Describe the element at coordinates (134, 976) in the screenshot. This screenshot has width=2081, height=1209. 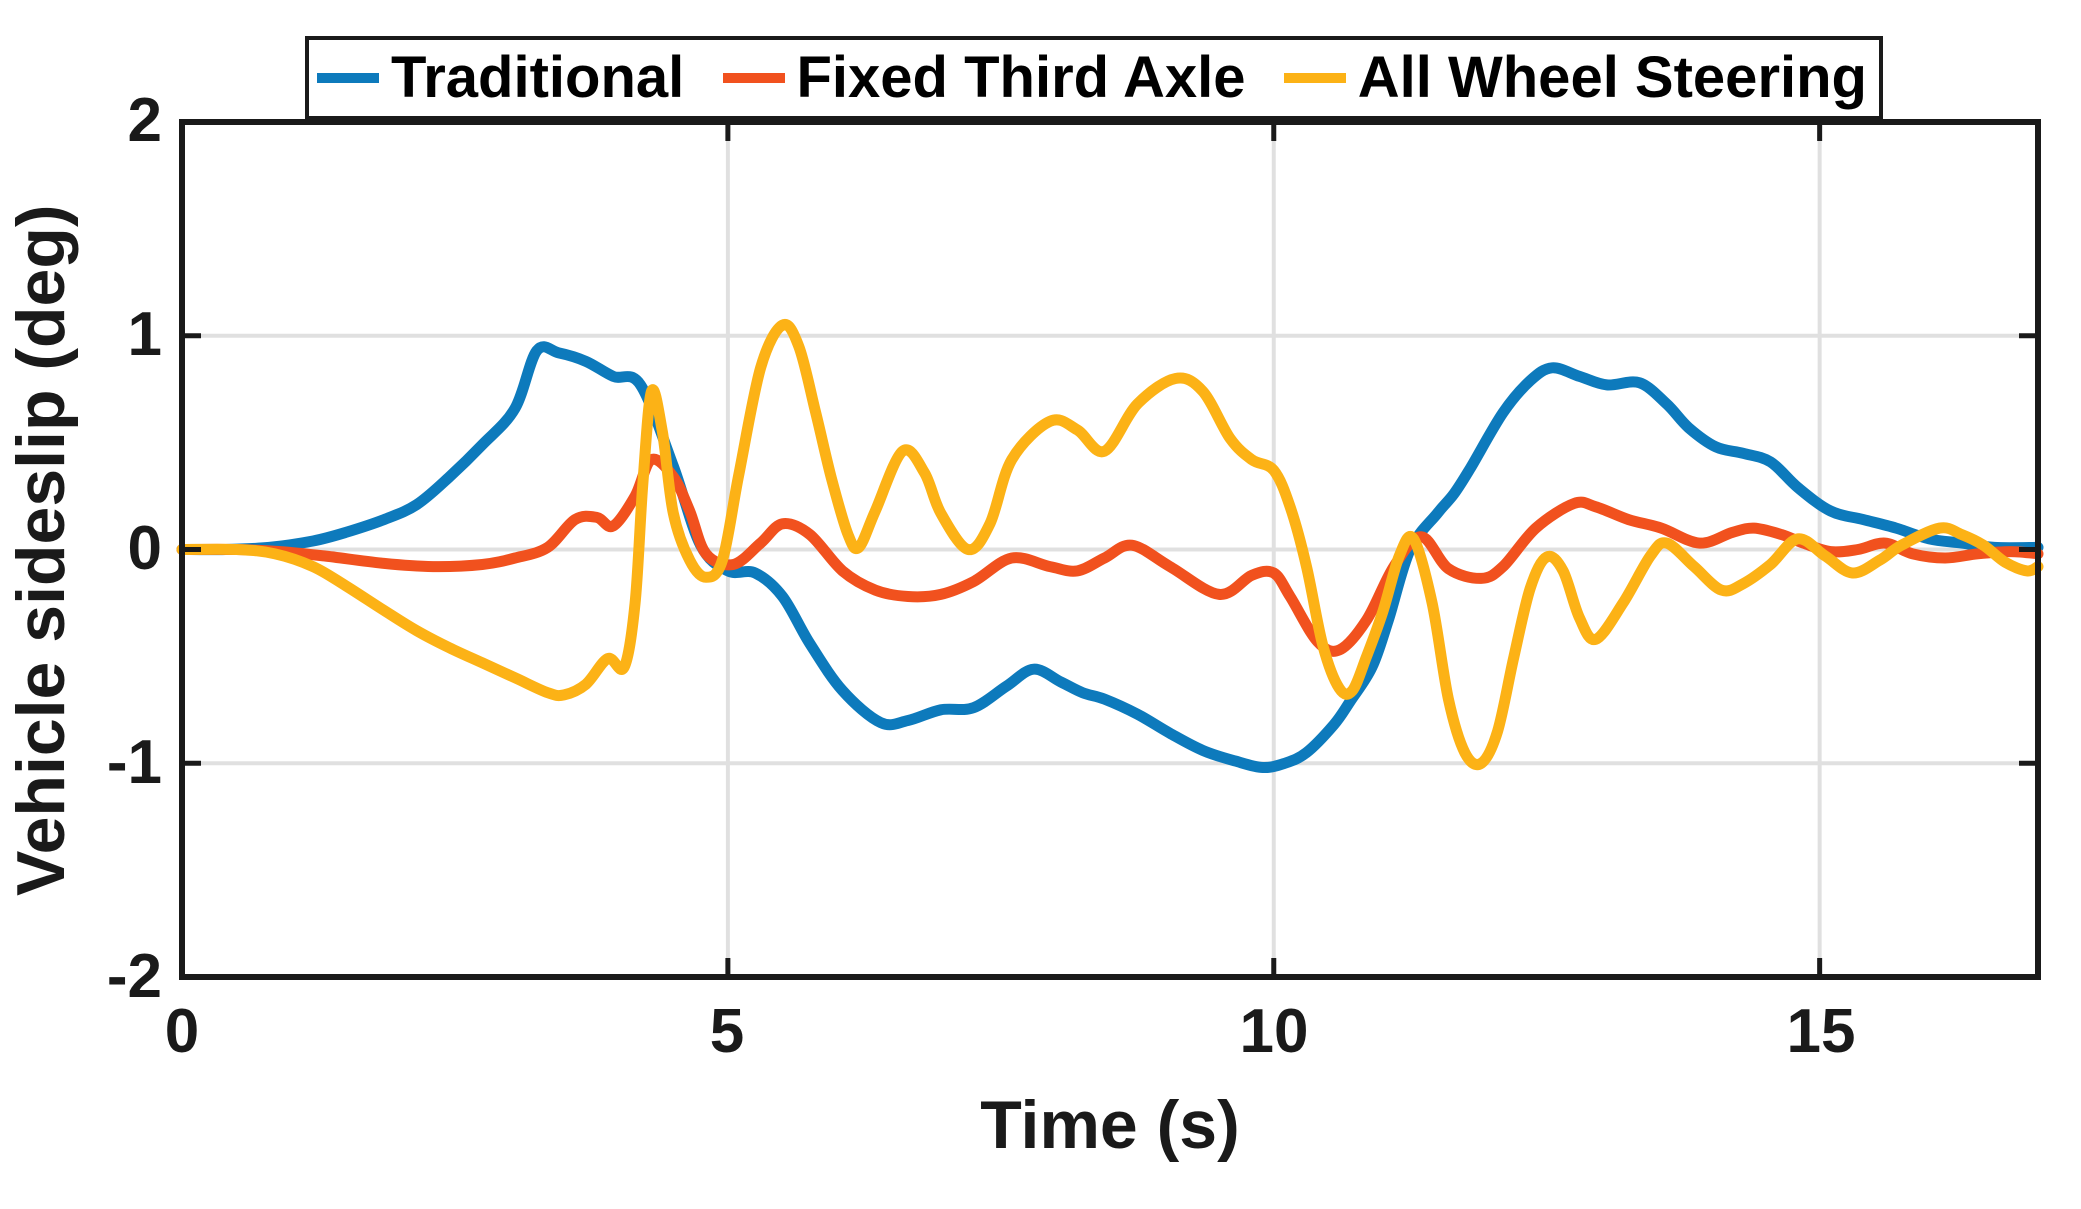
I see `y-tick-label-neg2: -2` at that location.